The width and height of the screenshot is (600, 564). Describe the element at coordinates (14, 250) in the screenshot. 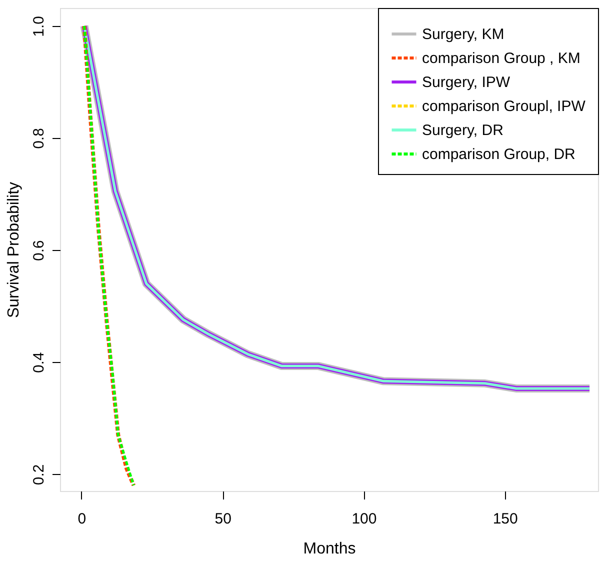

I see `y-axis-title: Survival Probability` at that location.